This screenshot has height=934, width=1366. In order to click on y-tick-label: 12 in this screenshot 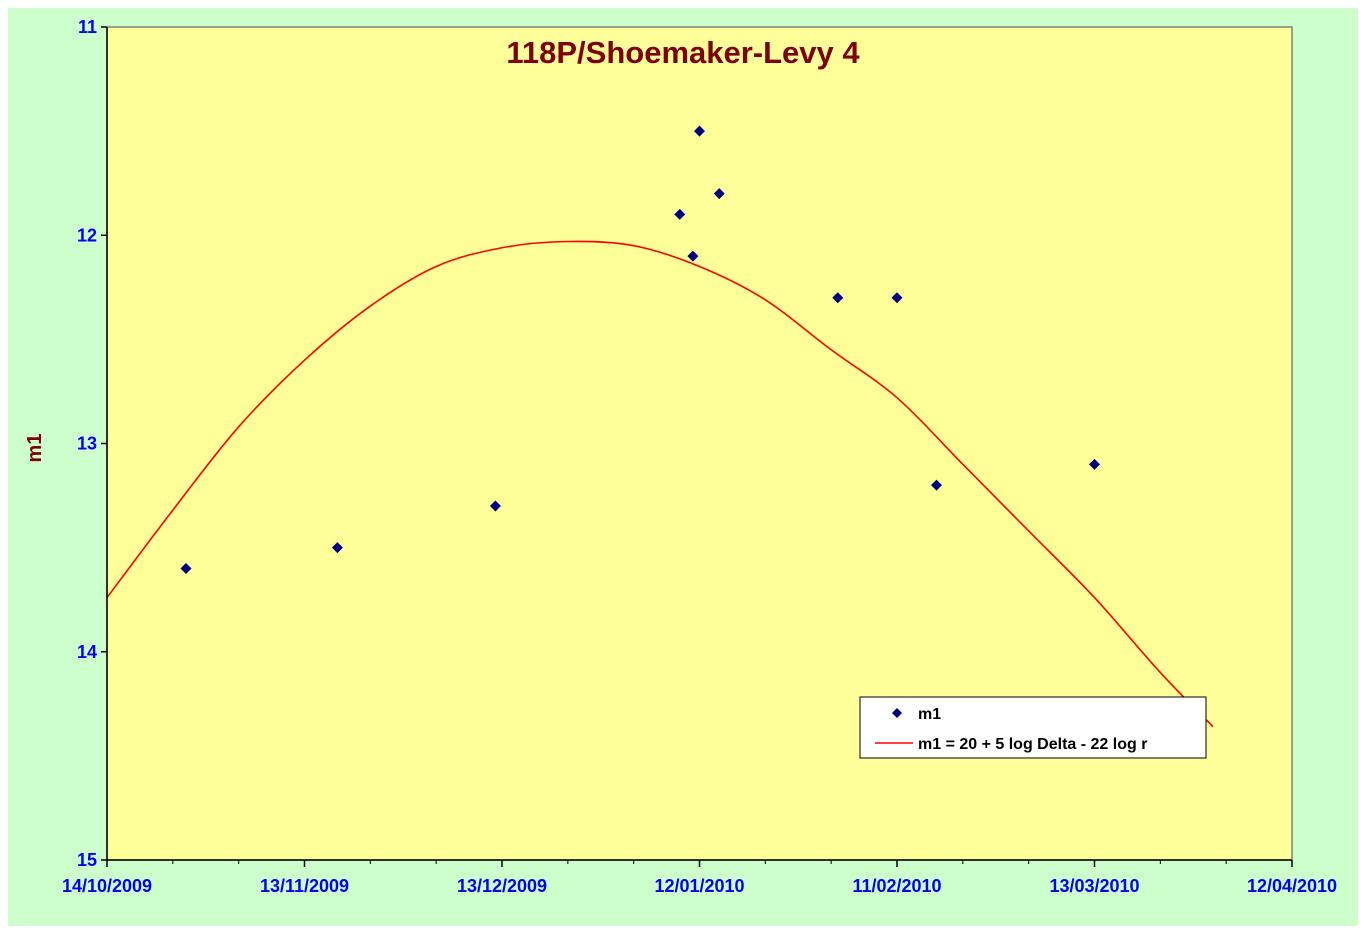, I will do `click(87, 235)`.